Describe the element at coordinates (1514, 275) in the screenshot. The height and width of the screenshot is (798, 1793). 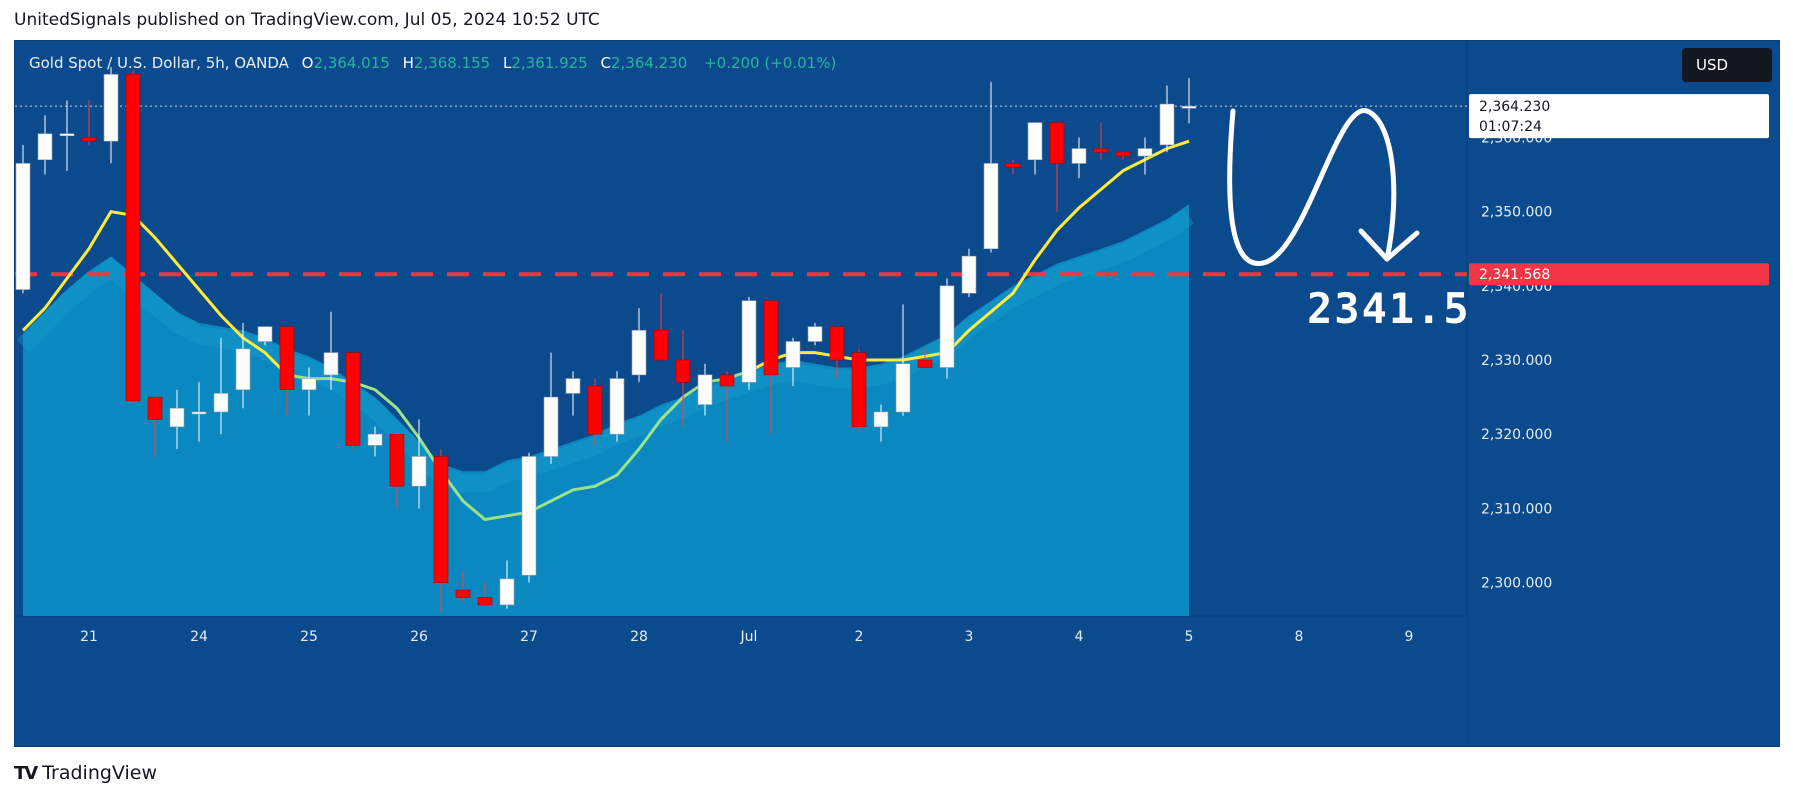
I see `level-badge-value: 2,341.568` at that location.